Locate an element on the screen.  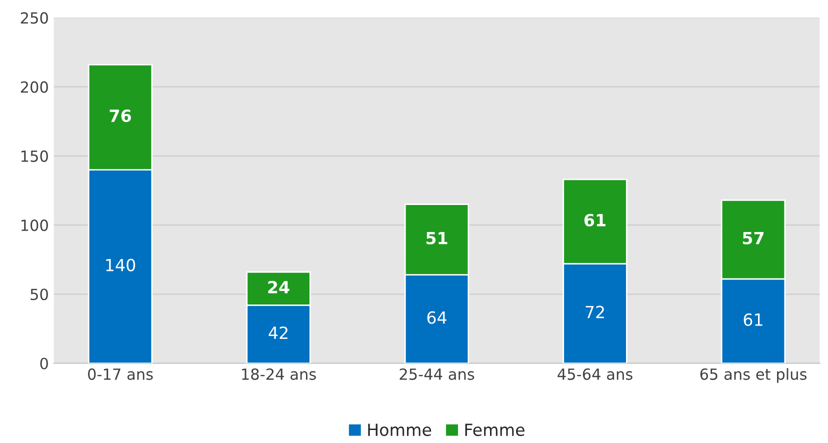
y-tick-label: 150 is located at coordinates (34, 156).